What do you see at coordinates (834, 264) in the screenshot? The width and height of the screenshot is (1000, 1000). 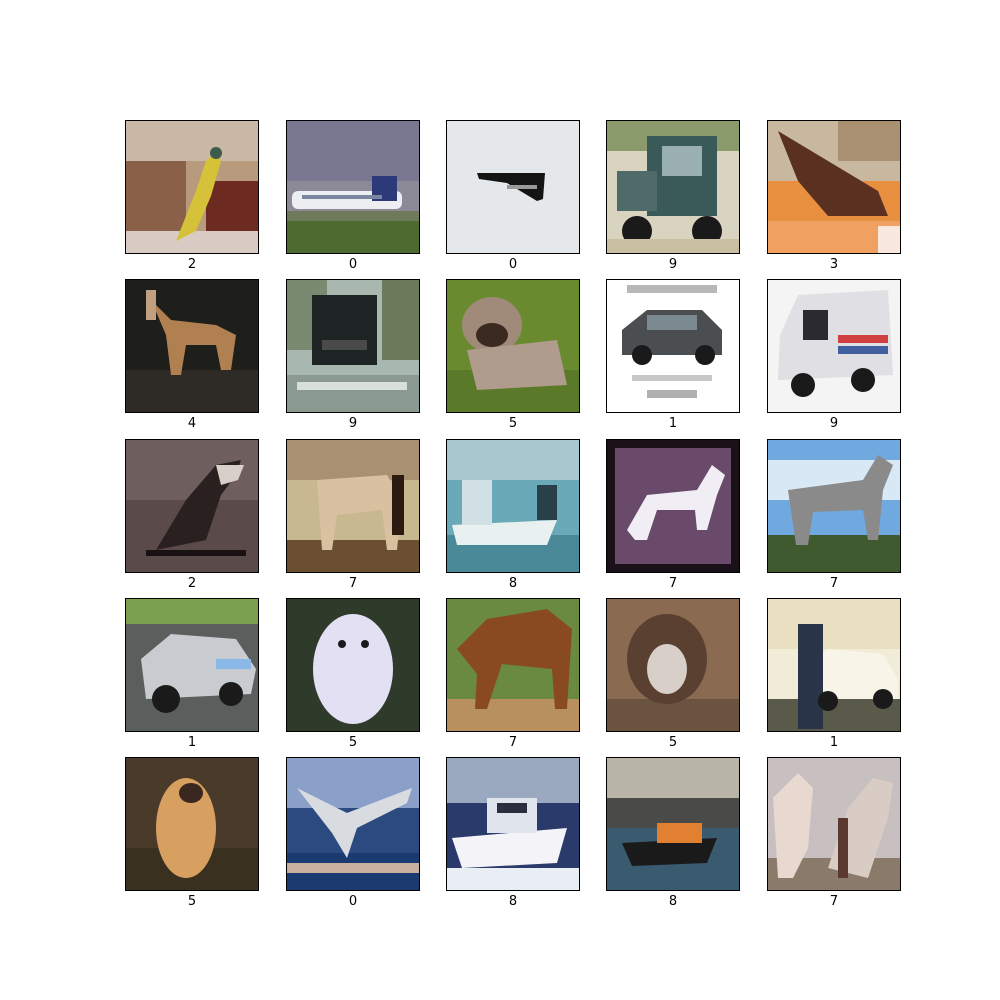 I see `image-label: 3` at bounding box center [834, 264].